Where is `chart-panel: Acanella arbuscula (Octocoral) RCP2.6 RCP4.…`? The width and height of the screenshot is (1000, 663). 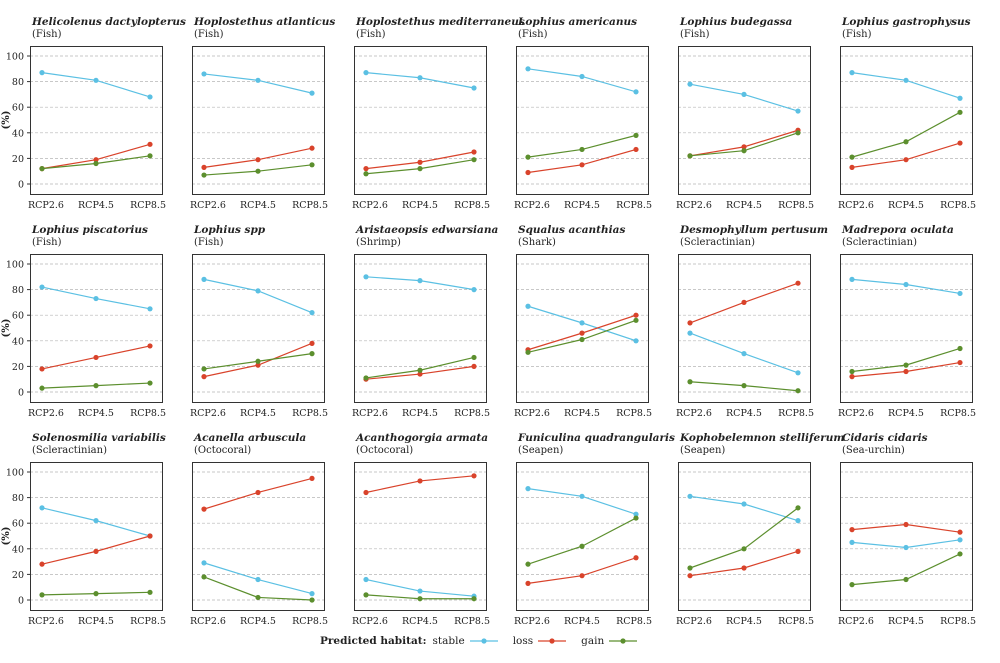 chart-panel: Acanella arbuscula (Octocoral) RCP2.6 RCP4.… is located at coordinates (272, 529).